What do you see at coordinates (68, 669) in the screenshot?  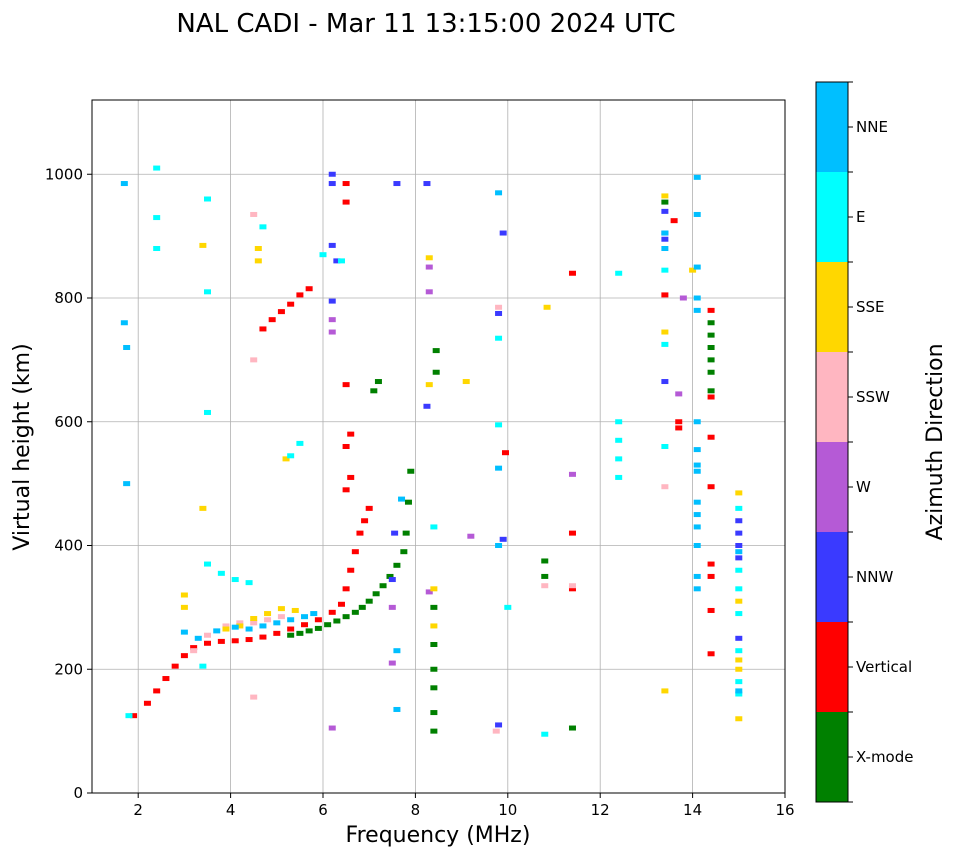 I see `y-tick-label: 200` at bounding box center [68, 669].